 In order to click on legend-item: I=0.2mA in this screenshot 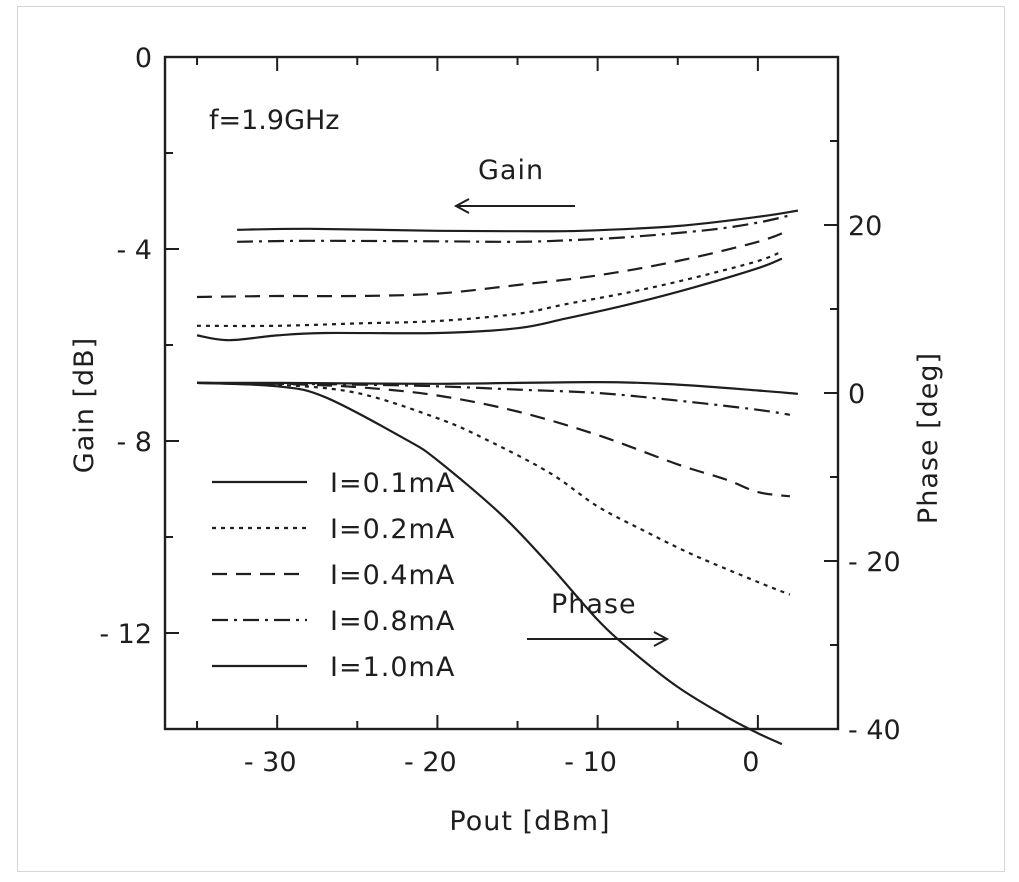, I will do `click(333, 529)`.